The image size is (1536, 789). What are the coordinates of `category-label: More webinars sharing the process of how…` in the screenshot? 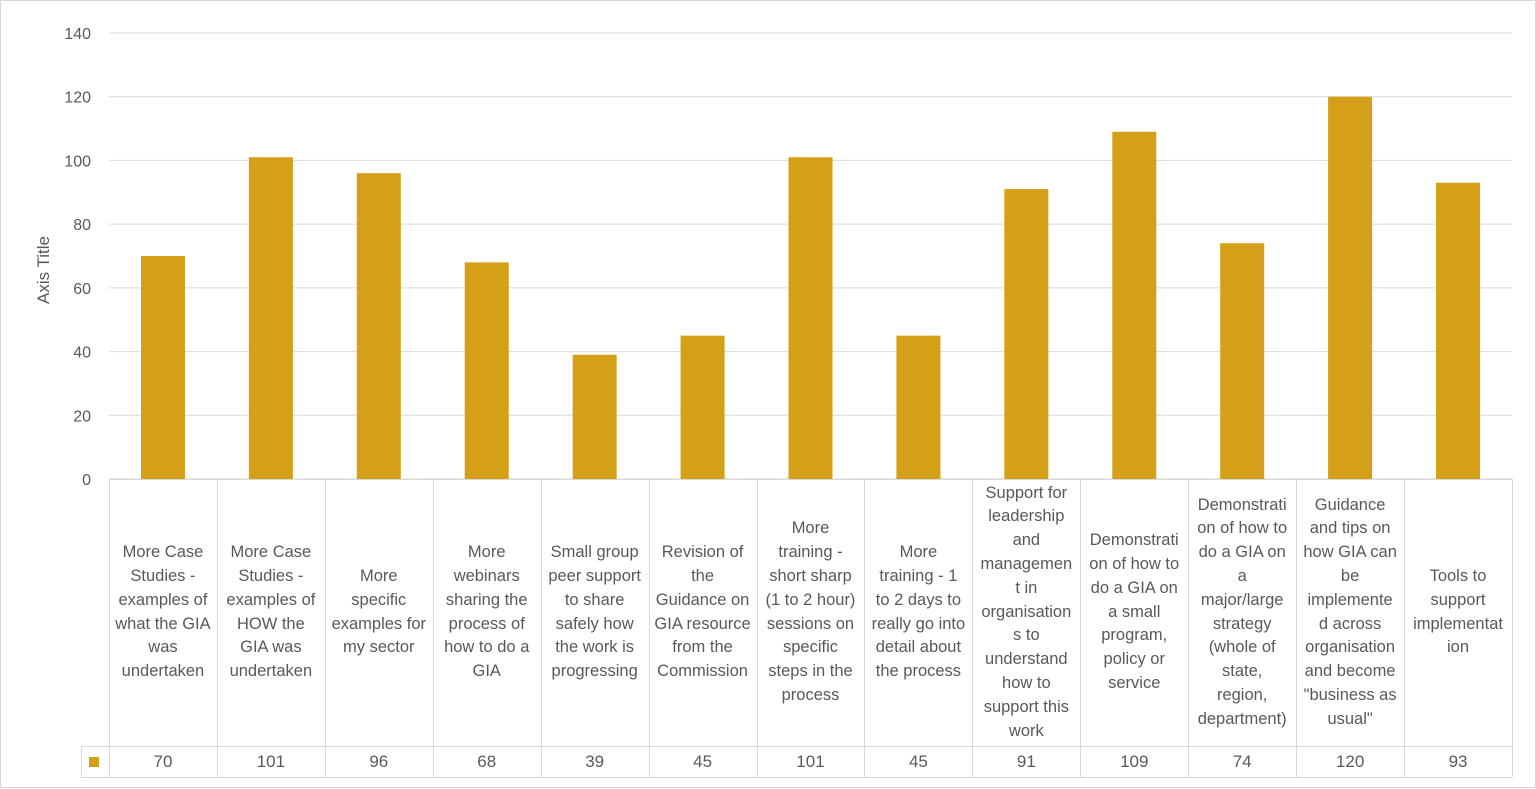 It's located at (487, 612).